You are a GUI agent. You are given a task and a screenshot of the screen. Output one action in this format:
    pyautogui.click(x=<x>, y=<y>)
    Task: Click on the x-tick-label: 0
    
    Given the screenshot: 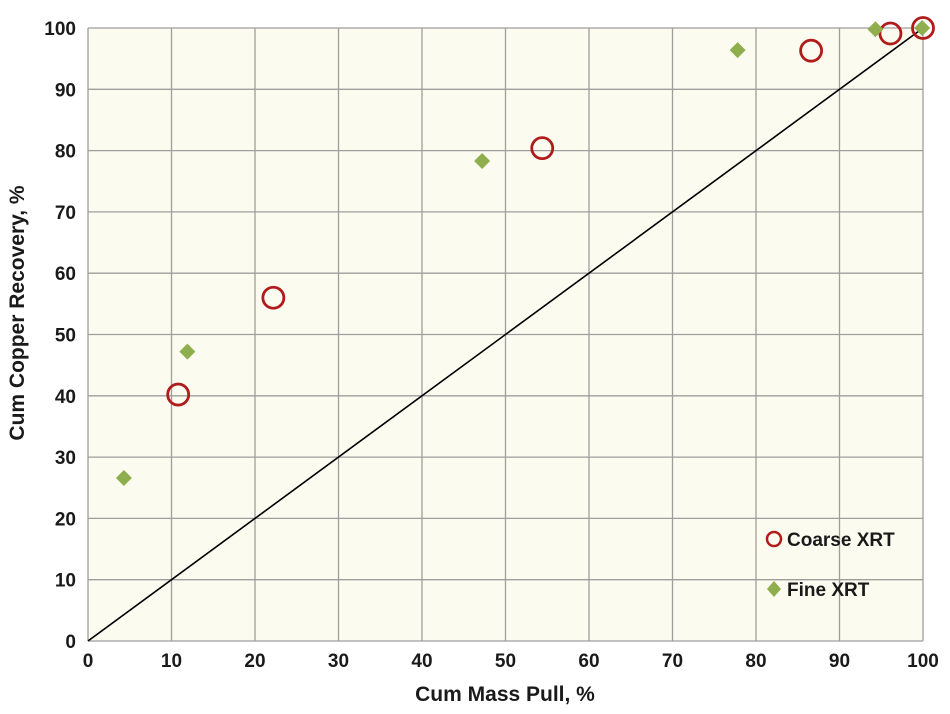 What is the action you would take?
    pyautogui.click(x=88, y=661)
    